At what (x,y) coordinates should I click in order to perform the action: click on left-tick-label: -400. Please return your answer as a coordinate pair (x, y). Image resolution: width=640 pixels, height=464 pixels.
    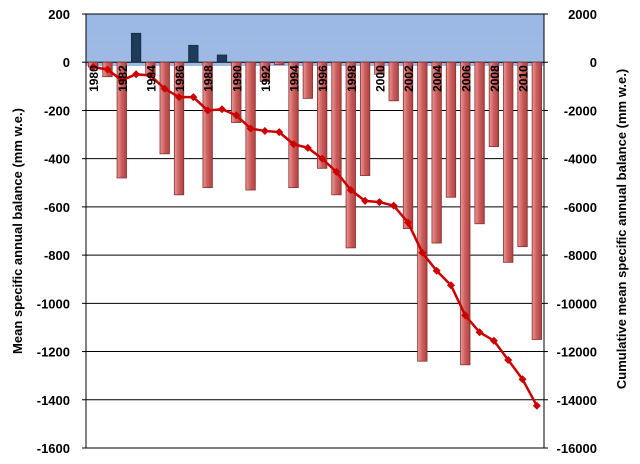
    Looking at the image, I should click on (57, 159).